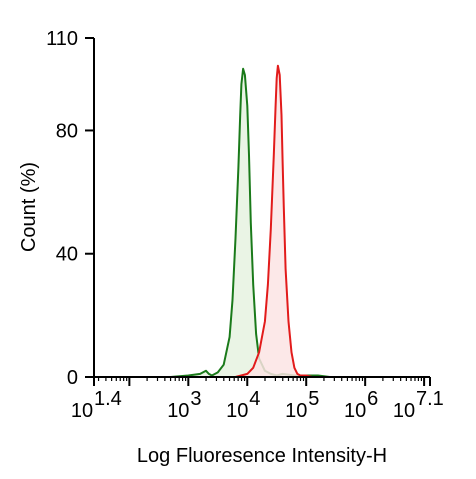 Image resolution: width=476 pixels, height=479 pixels. I want to click on x-tick-exponent: 5, so click(313, 399).